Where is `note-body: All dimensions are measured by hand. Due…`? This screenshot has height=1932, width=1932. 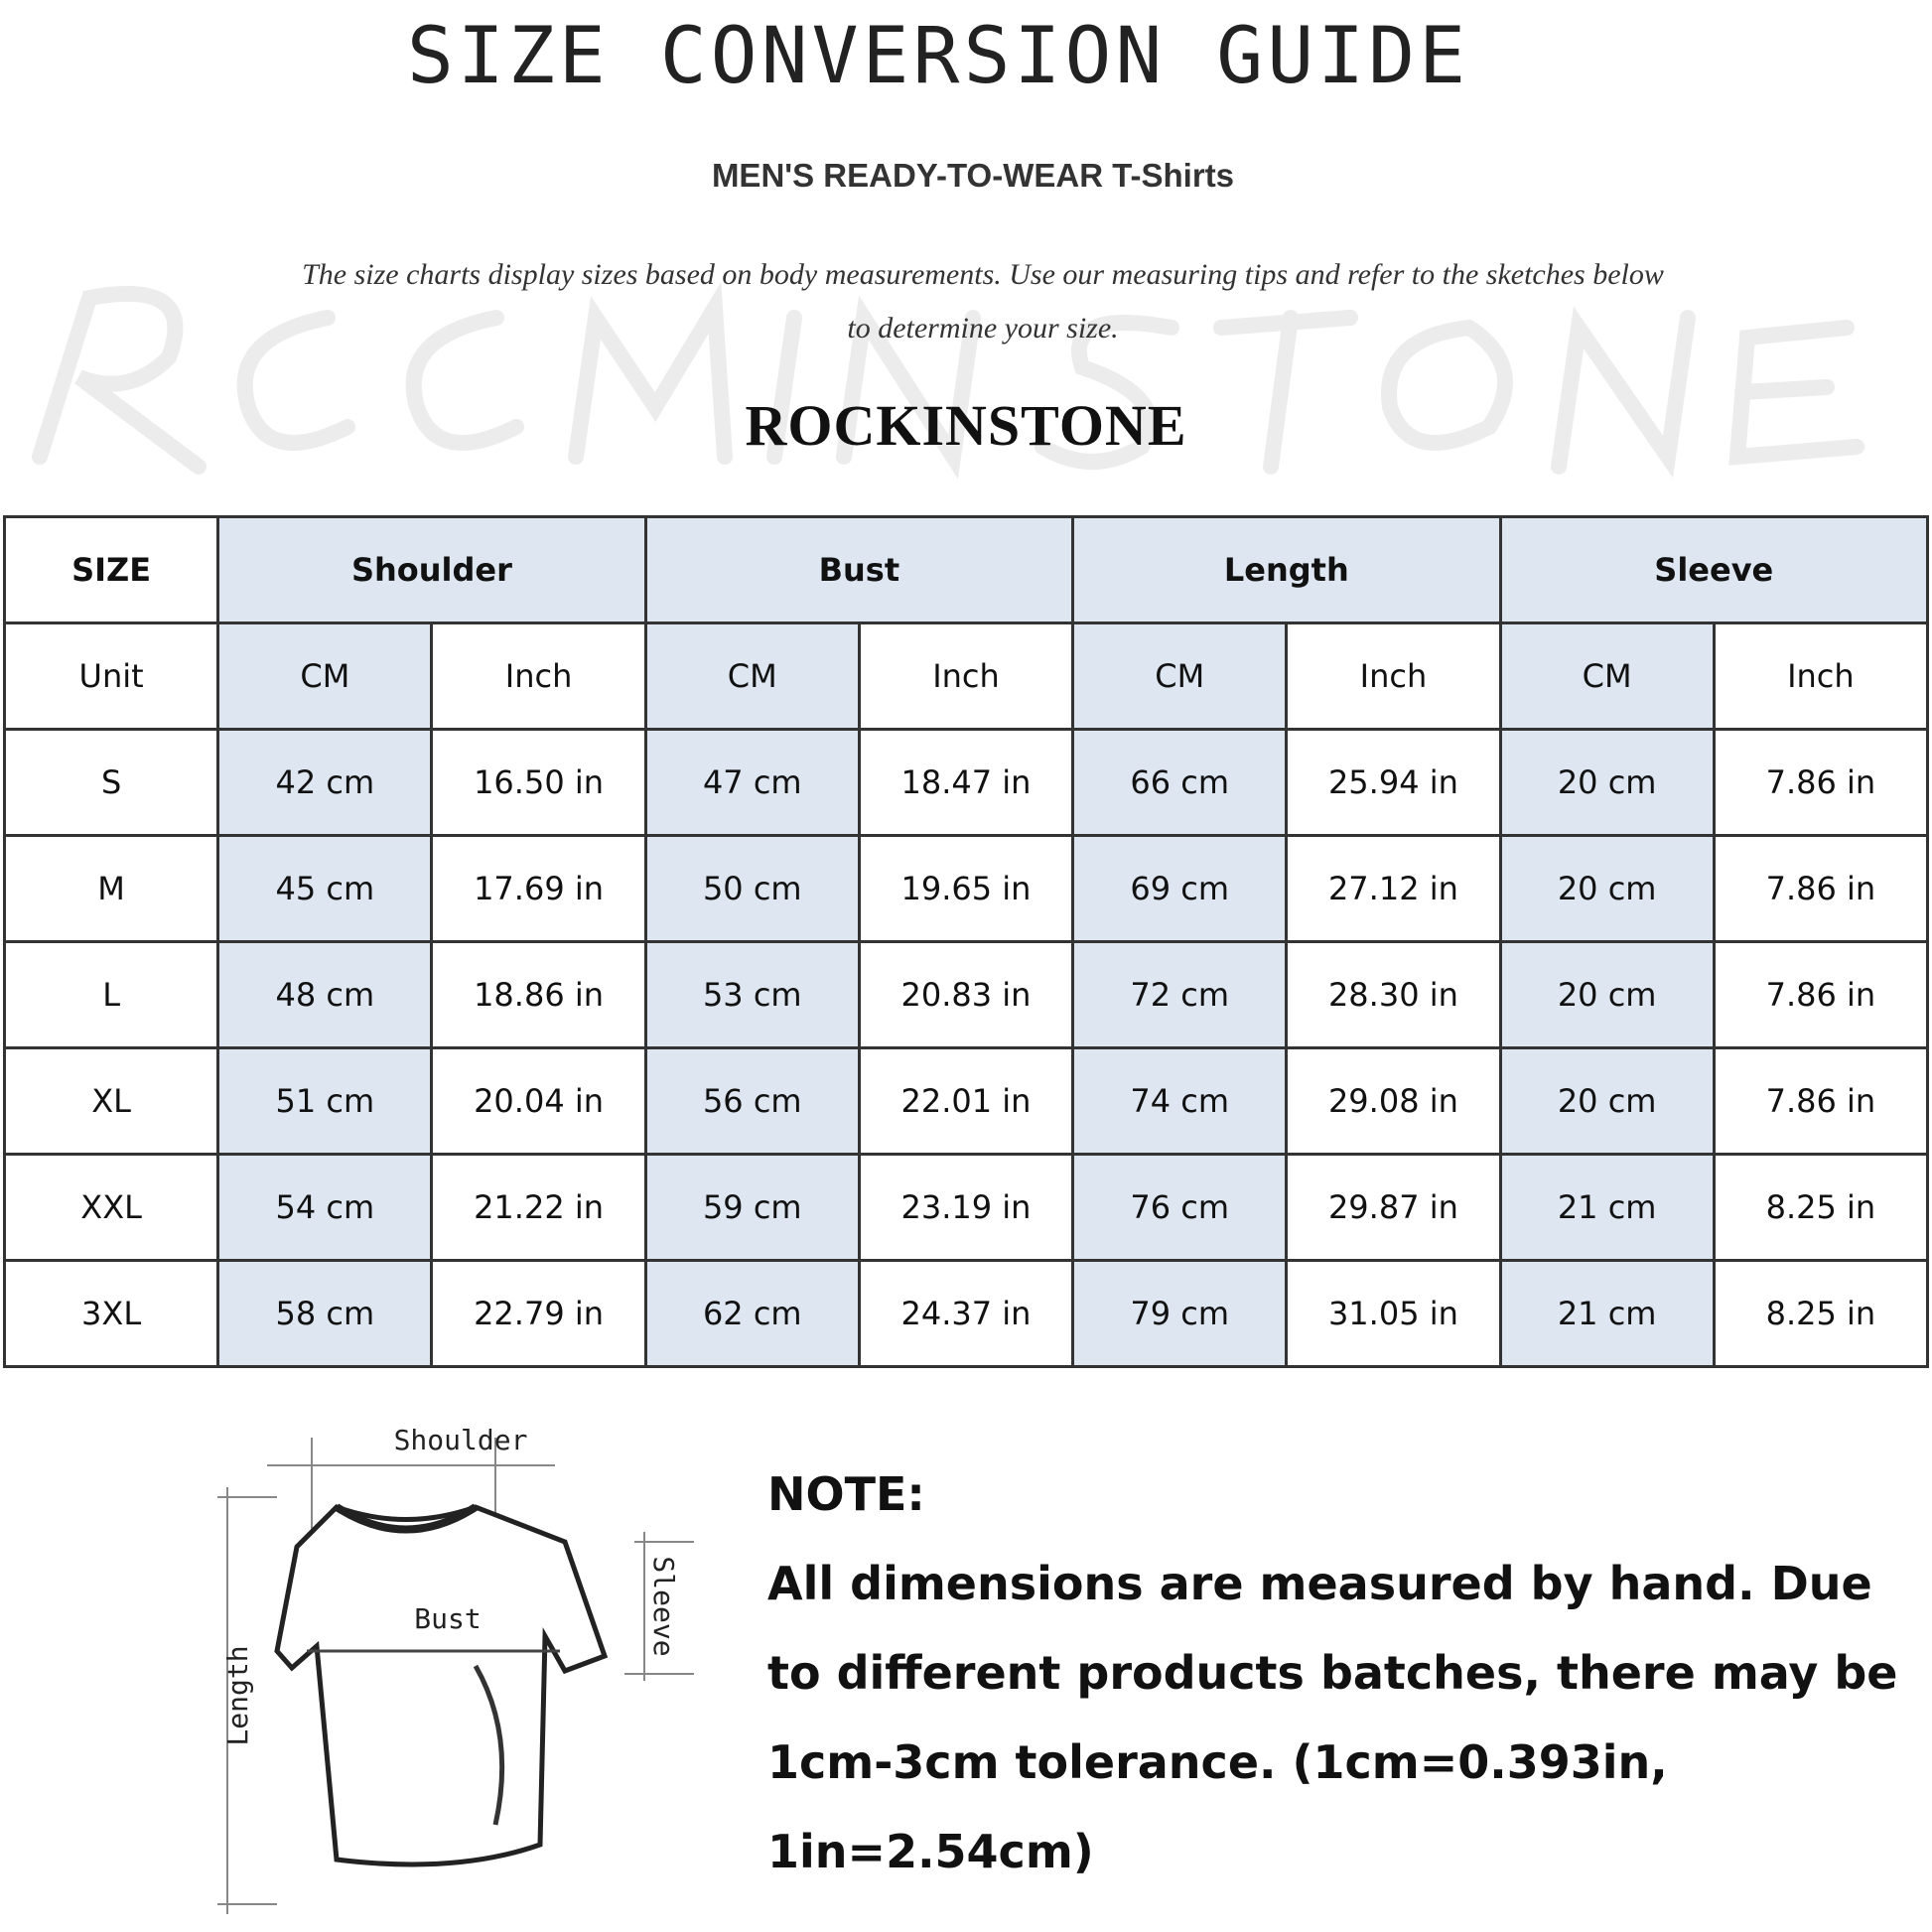 note-body: All dimensions are measured by hand. Due… is located at coordinates (1332, 1717).